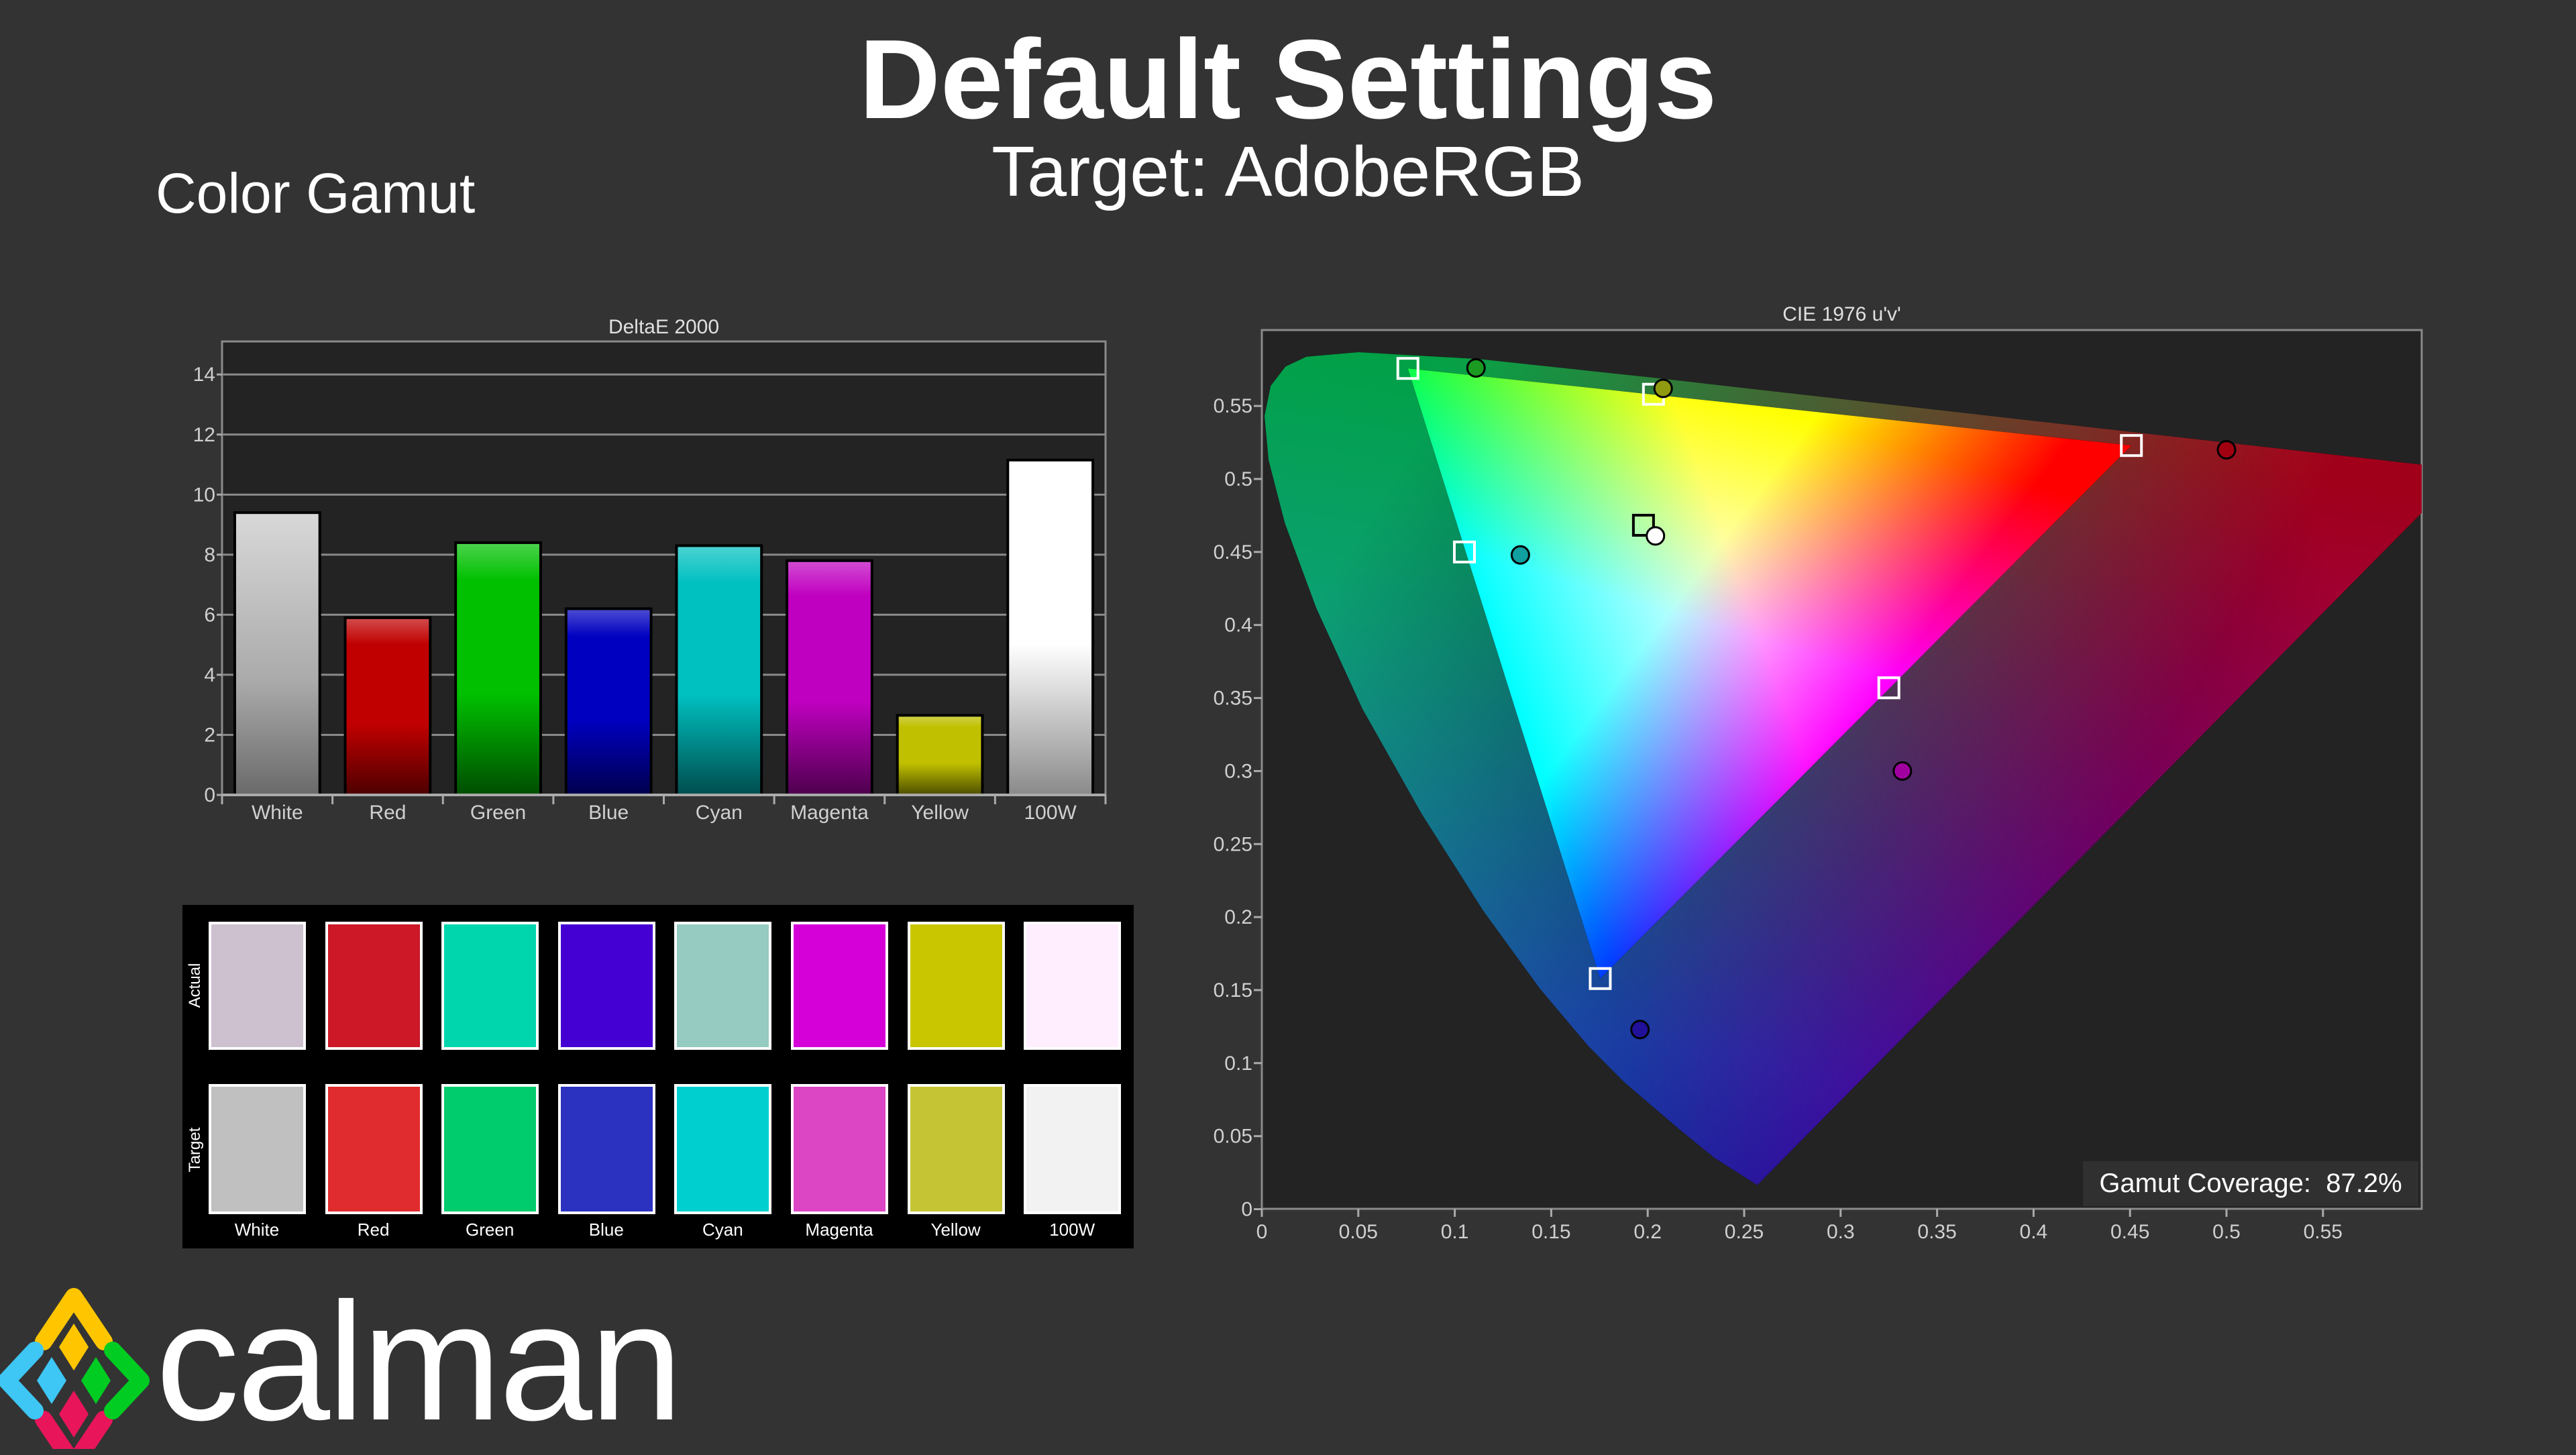 The image size is (2576, 1455). I want to click on page-title: Default Settings, so click(1288, 79).